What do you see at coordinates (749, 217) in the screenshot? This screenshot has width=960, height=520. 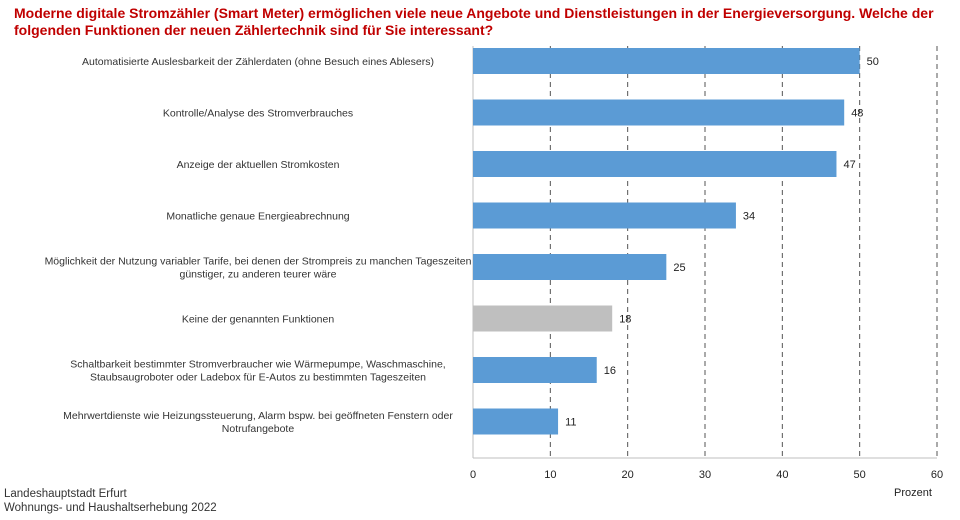 I see `bar-value-label: 34` at bounding box center [749, 217].